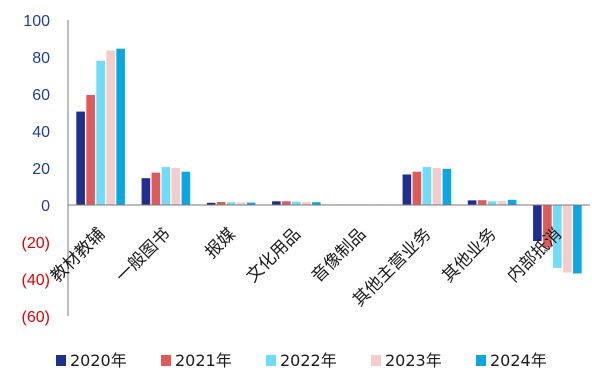 The height and width of the screenshot is (380, 592). What do you see at coordinates (41, 95) in the screenshot?
I see `y-tick-label: 60` at bounding box center [41, 95].